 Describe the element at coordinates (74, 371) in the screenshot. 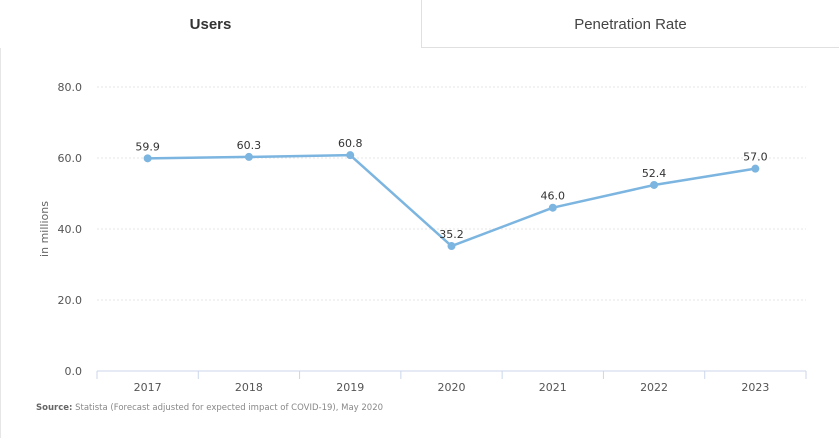

I see `y-tick-label: 0.0` at that location.